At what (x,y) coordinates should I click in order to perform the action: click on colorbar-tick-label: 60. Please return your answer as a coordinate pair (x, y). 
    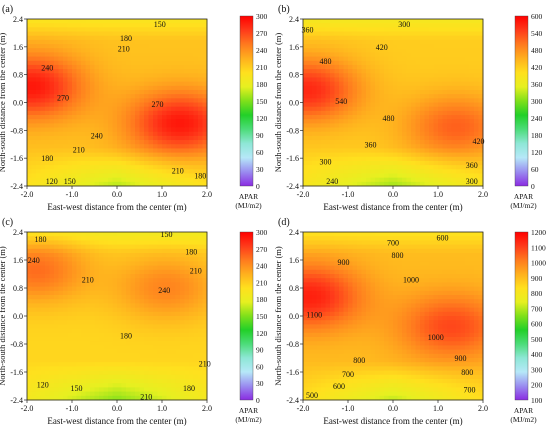
    Looking at the image, I should click on (260, 152).